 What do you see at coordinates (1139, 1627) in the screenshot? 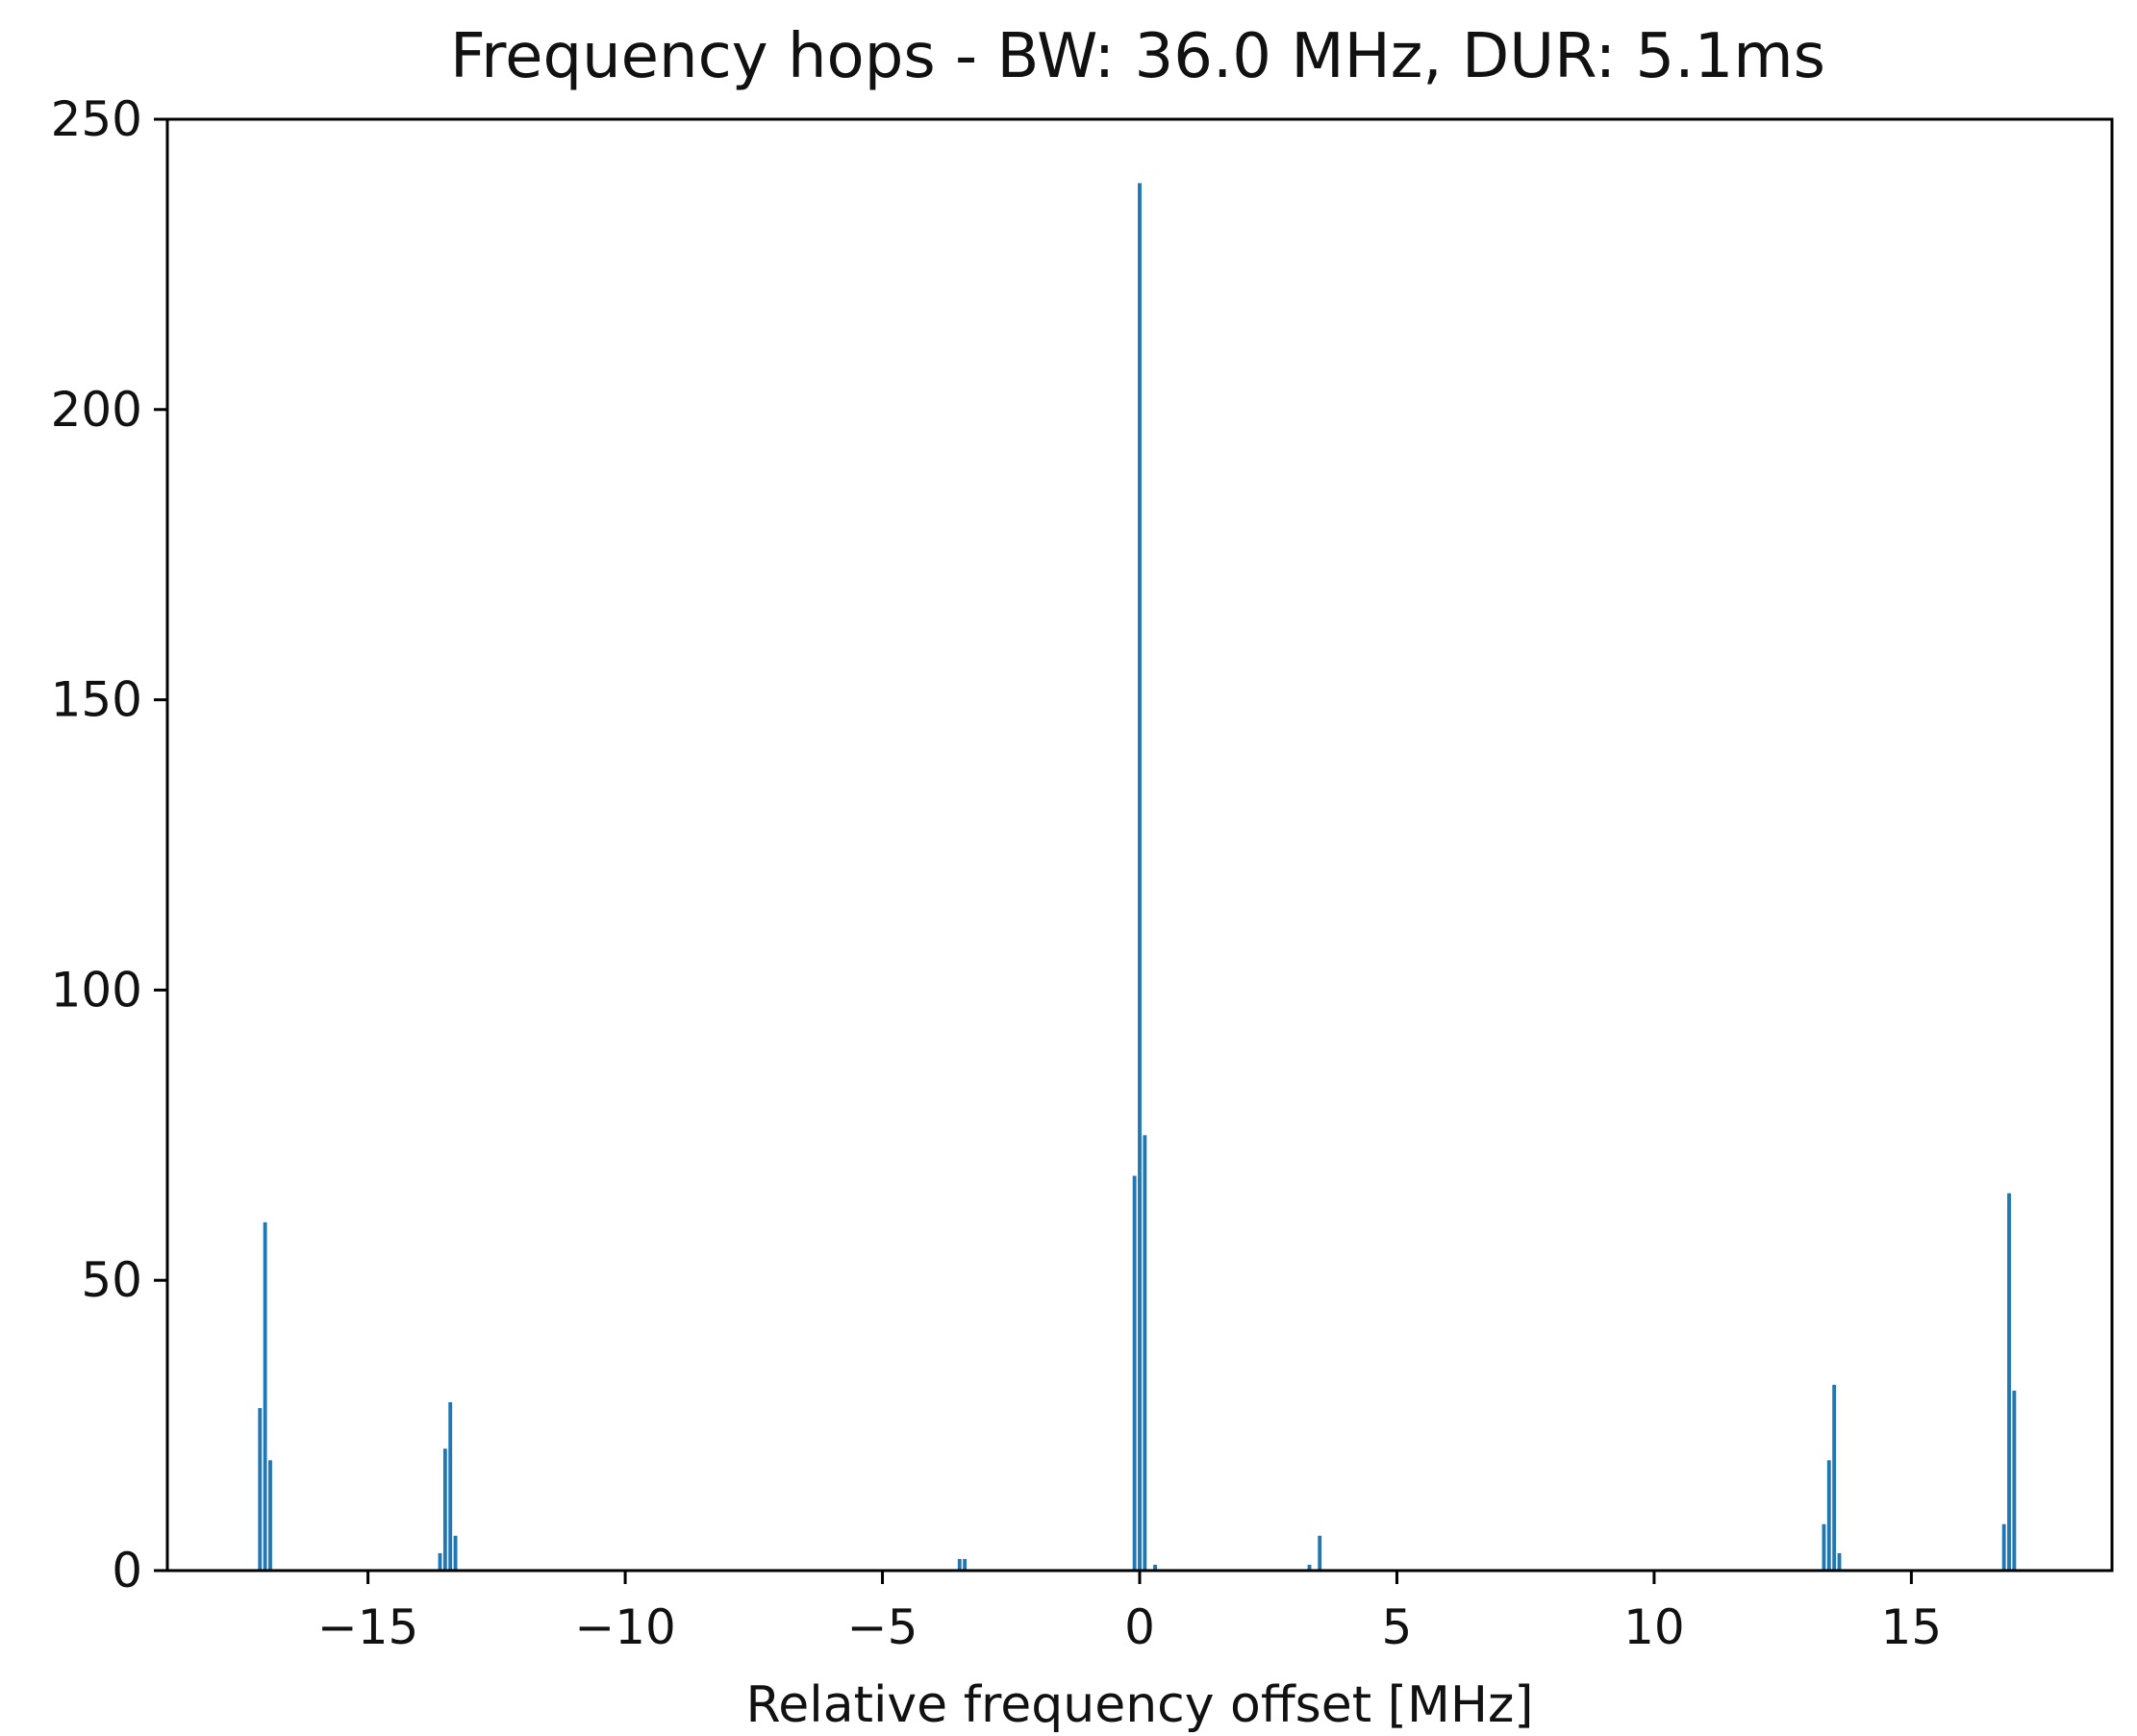
I see `x-tick-label: 0` at bounding box center [1139, 1627].